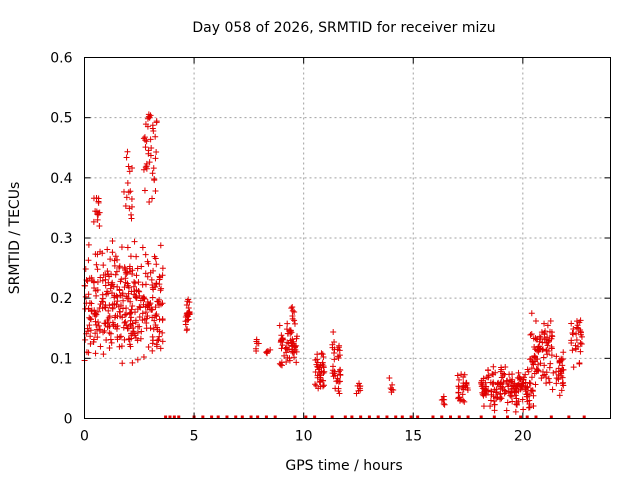  What do you see at coordinates (343, 466) in the screenshot?
I see `x-axis-title: GPS time / hours` at bounding box center [343, 466].